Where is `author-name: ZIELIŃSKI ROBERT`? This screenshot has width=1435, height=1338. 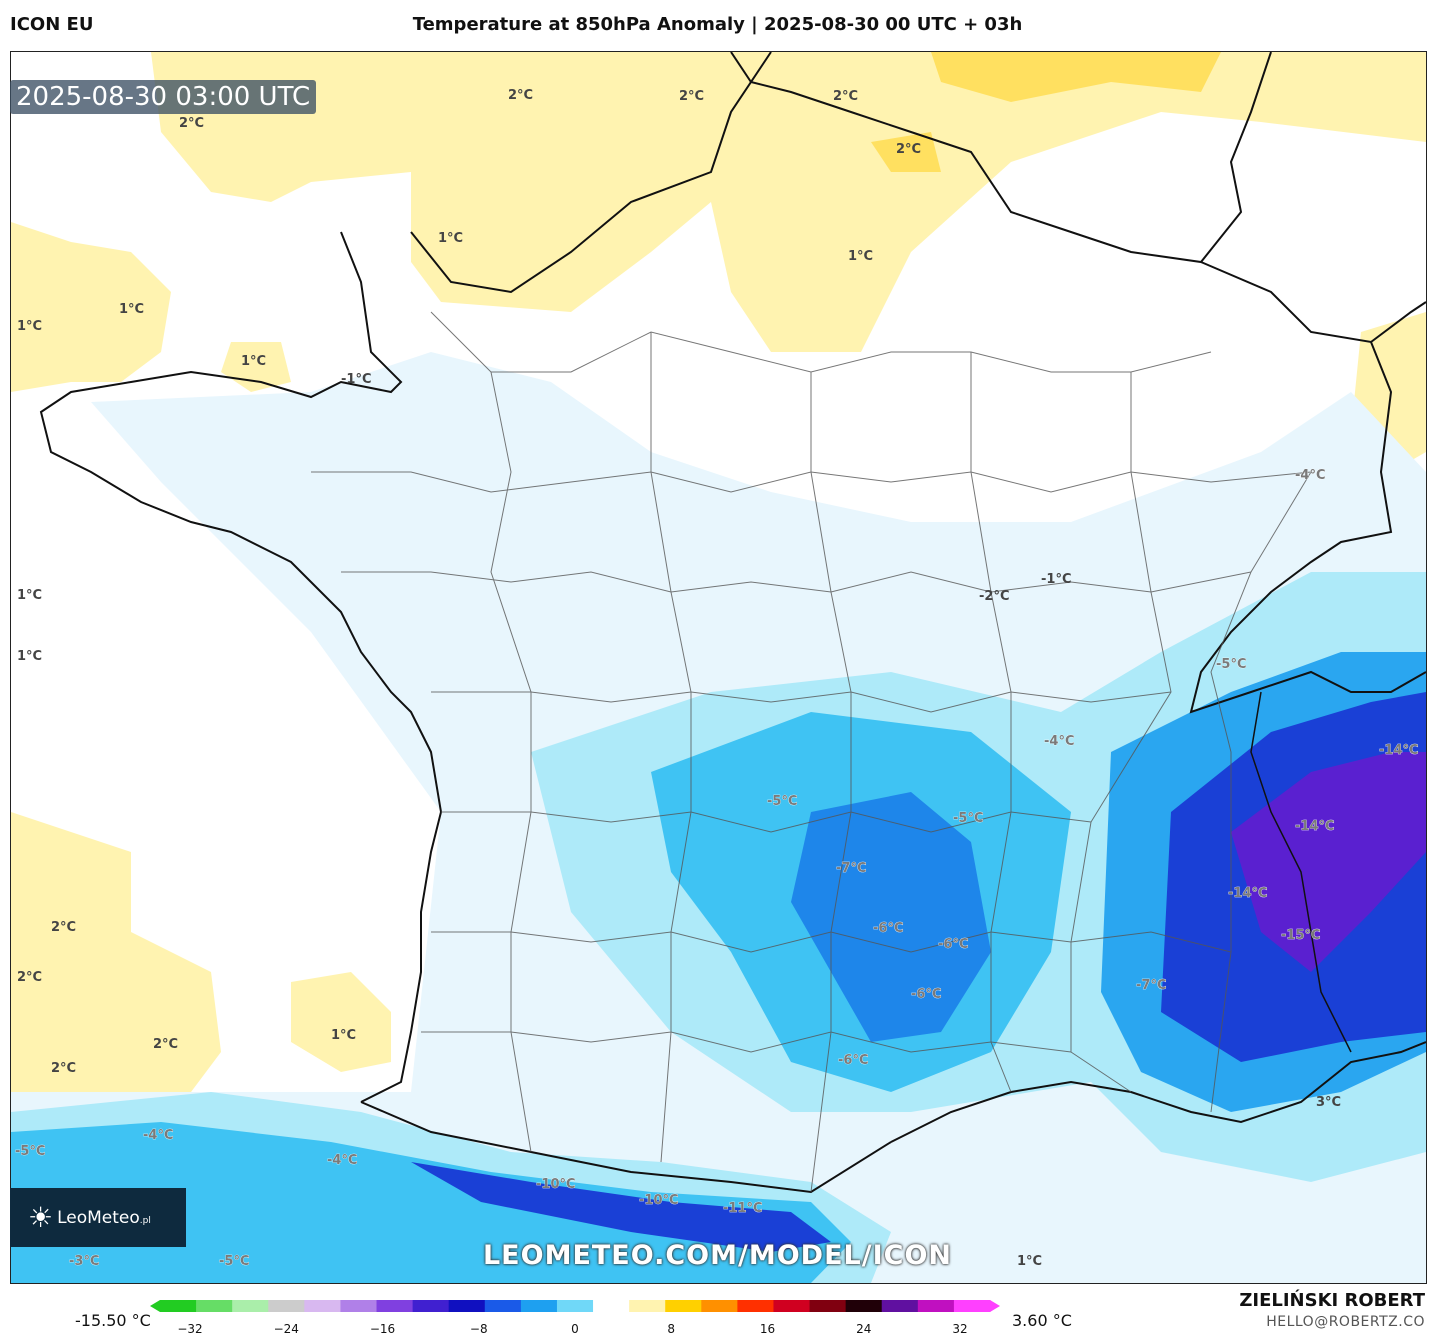 author-name: ZIELIŃSKI ROBERT is located at coordinates (1332, 1300).